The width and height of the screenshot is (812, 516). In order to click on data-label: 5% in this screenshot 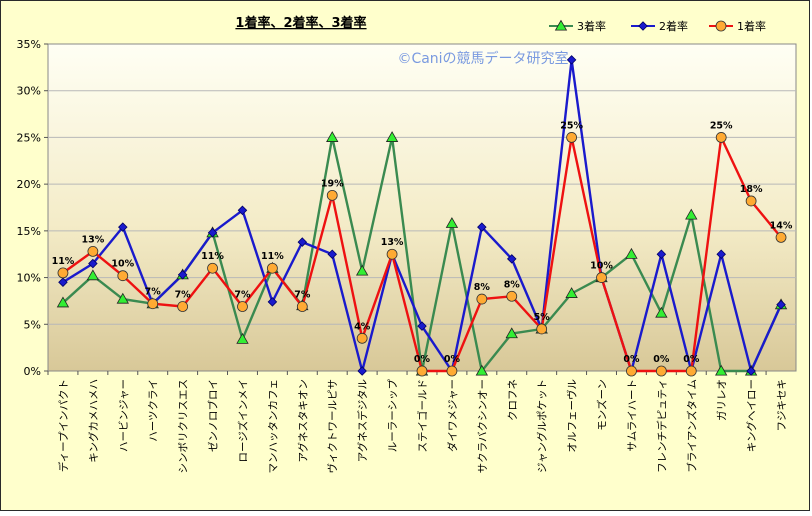, I will do `click(542, 317)`.